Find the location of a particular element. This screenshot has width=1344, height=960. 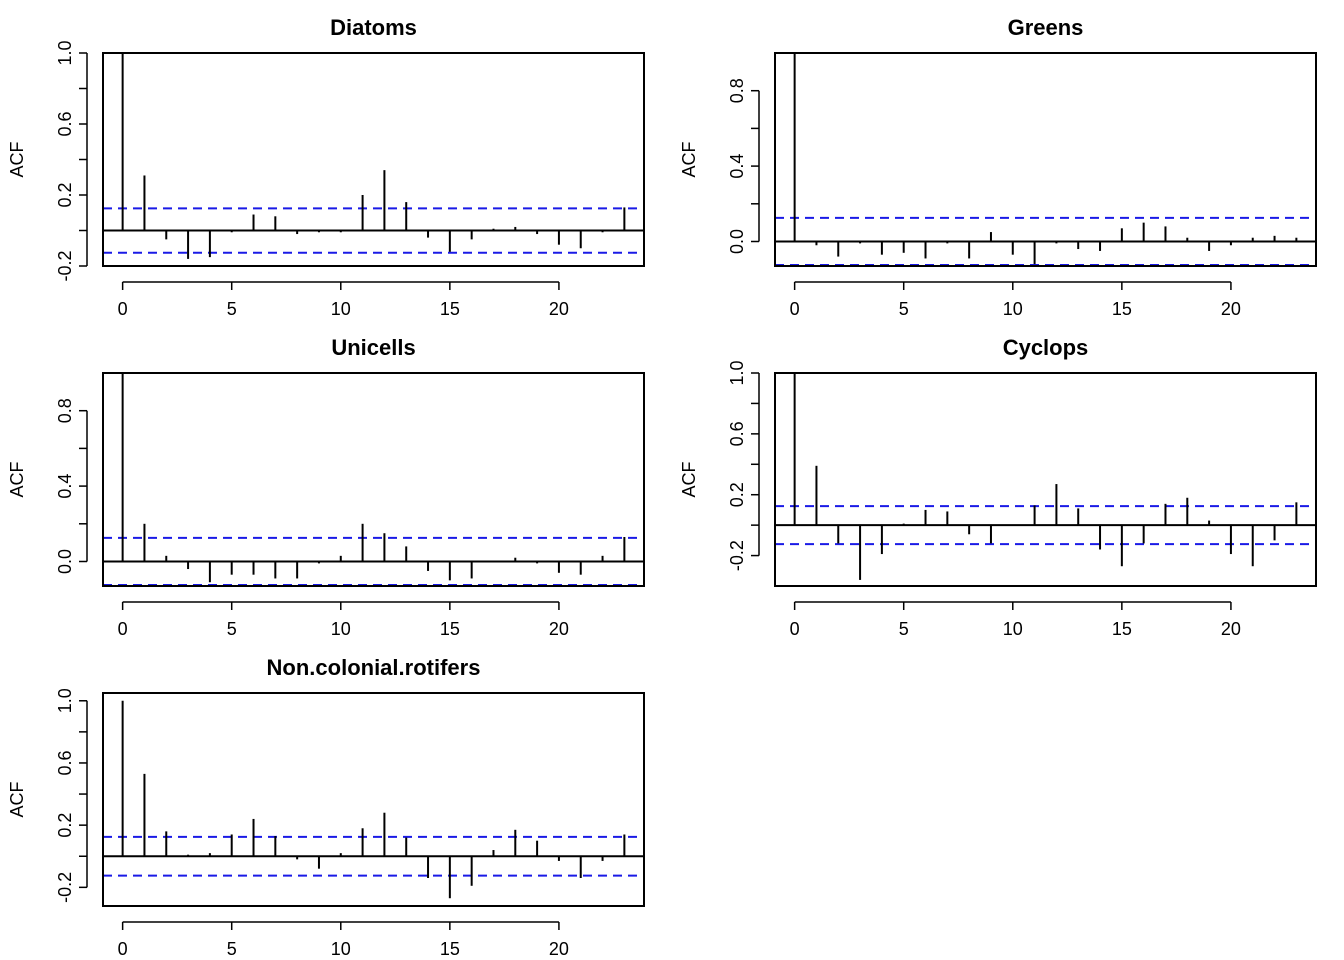

panel-title: Greens is located at coordinates (1046, 27).